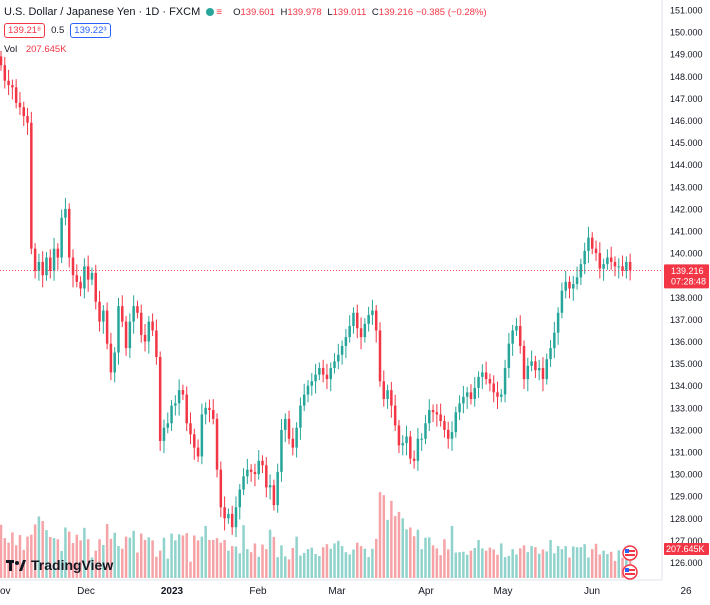  Describe the element at coordinates (686, 497) in the screenshot. I see `y-tick-label: 129.000` at that location.